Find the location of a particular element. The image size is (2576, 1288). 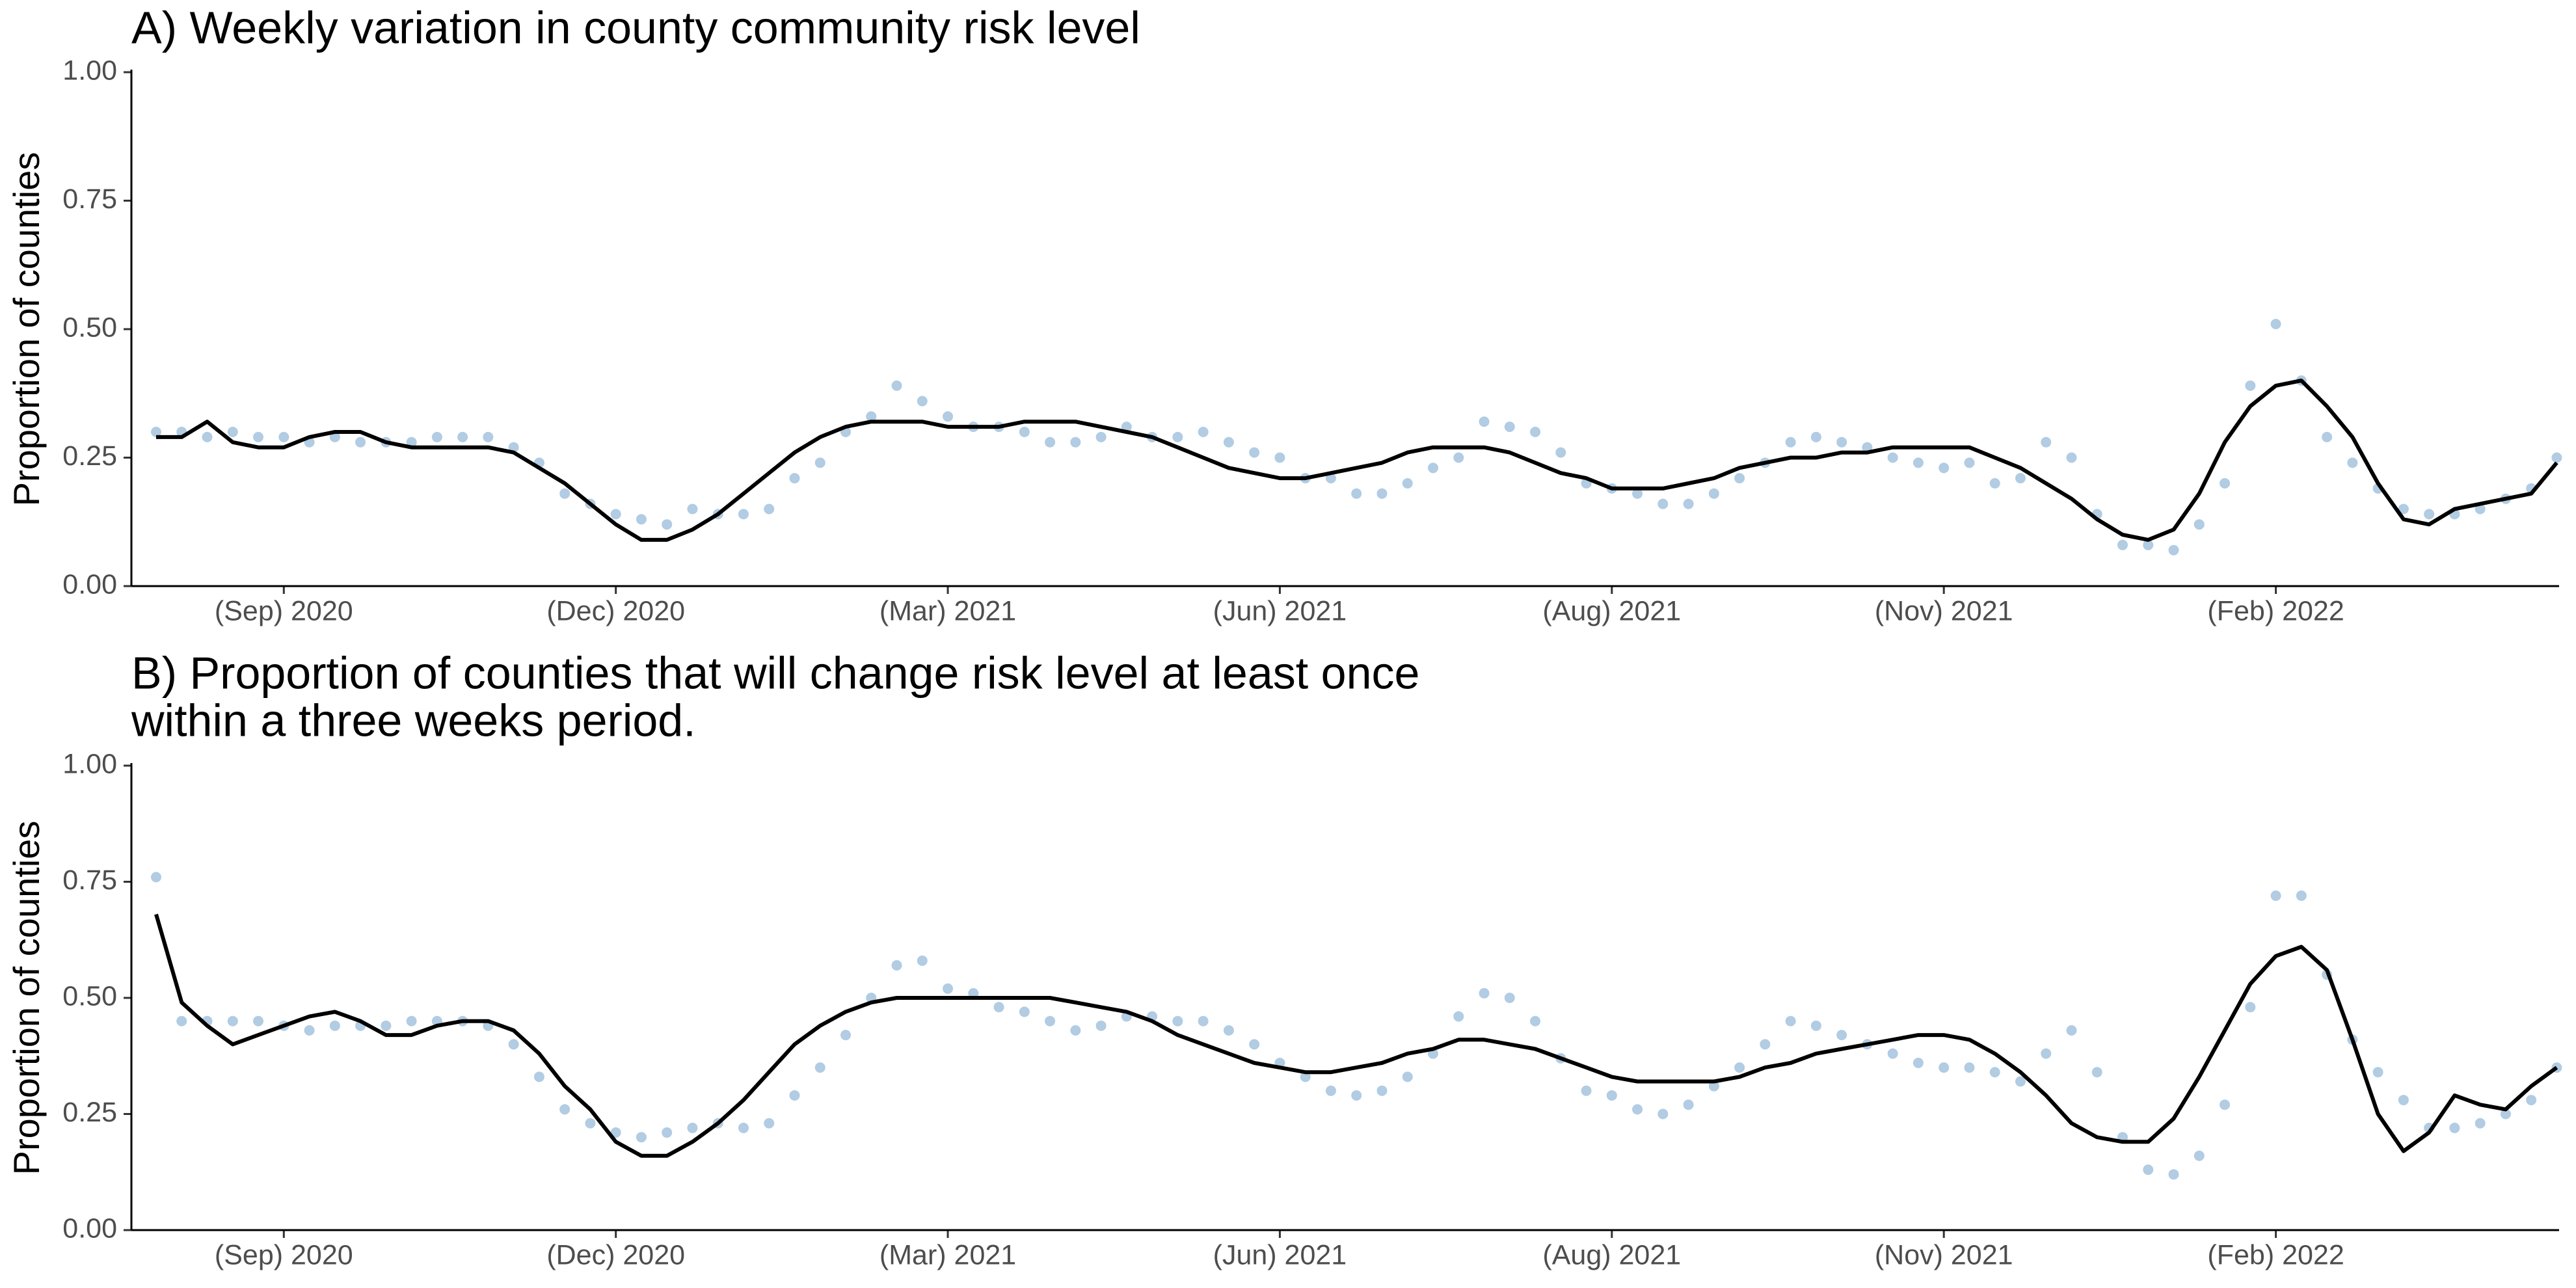

y-tick-label: 0.75 is located at coordinates (89, 199).